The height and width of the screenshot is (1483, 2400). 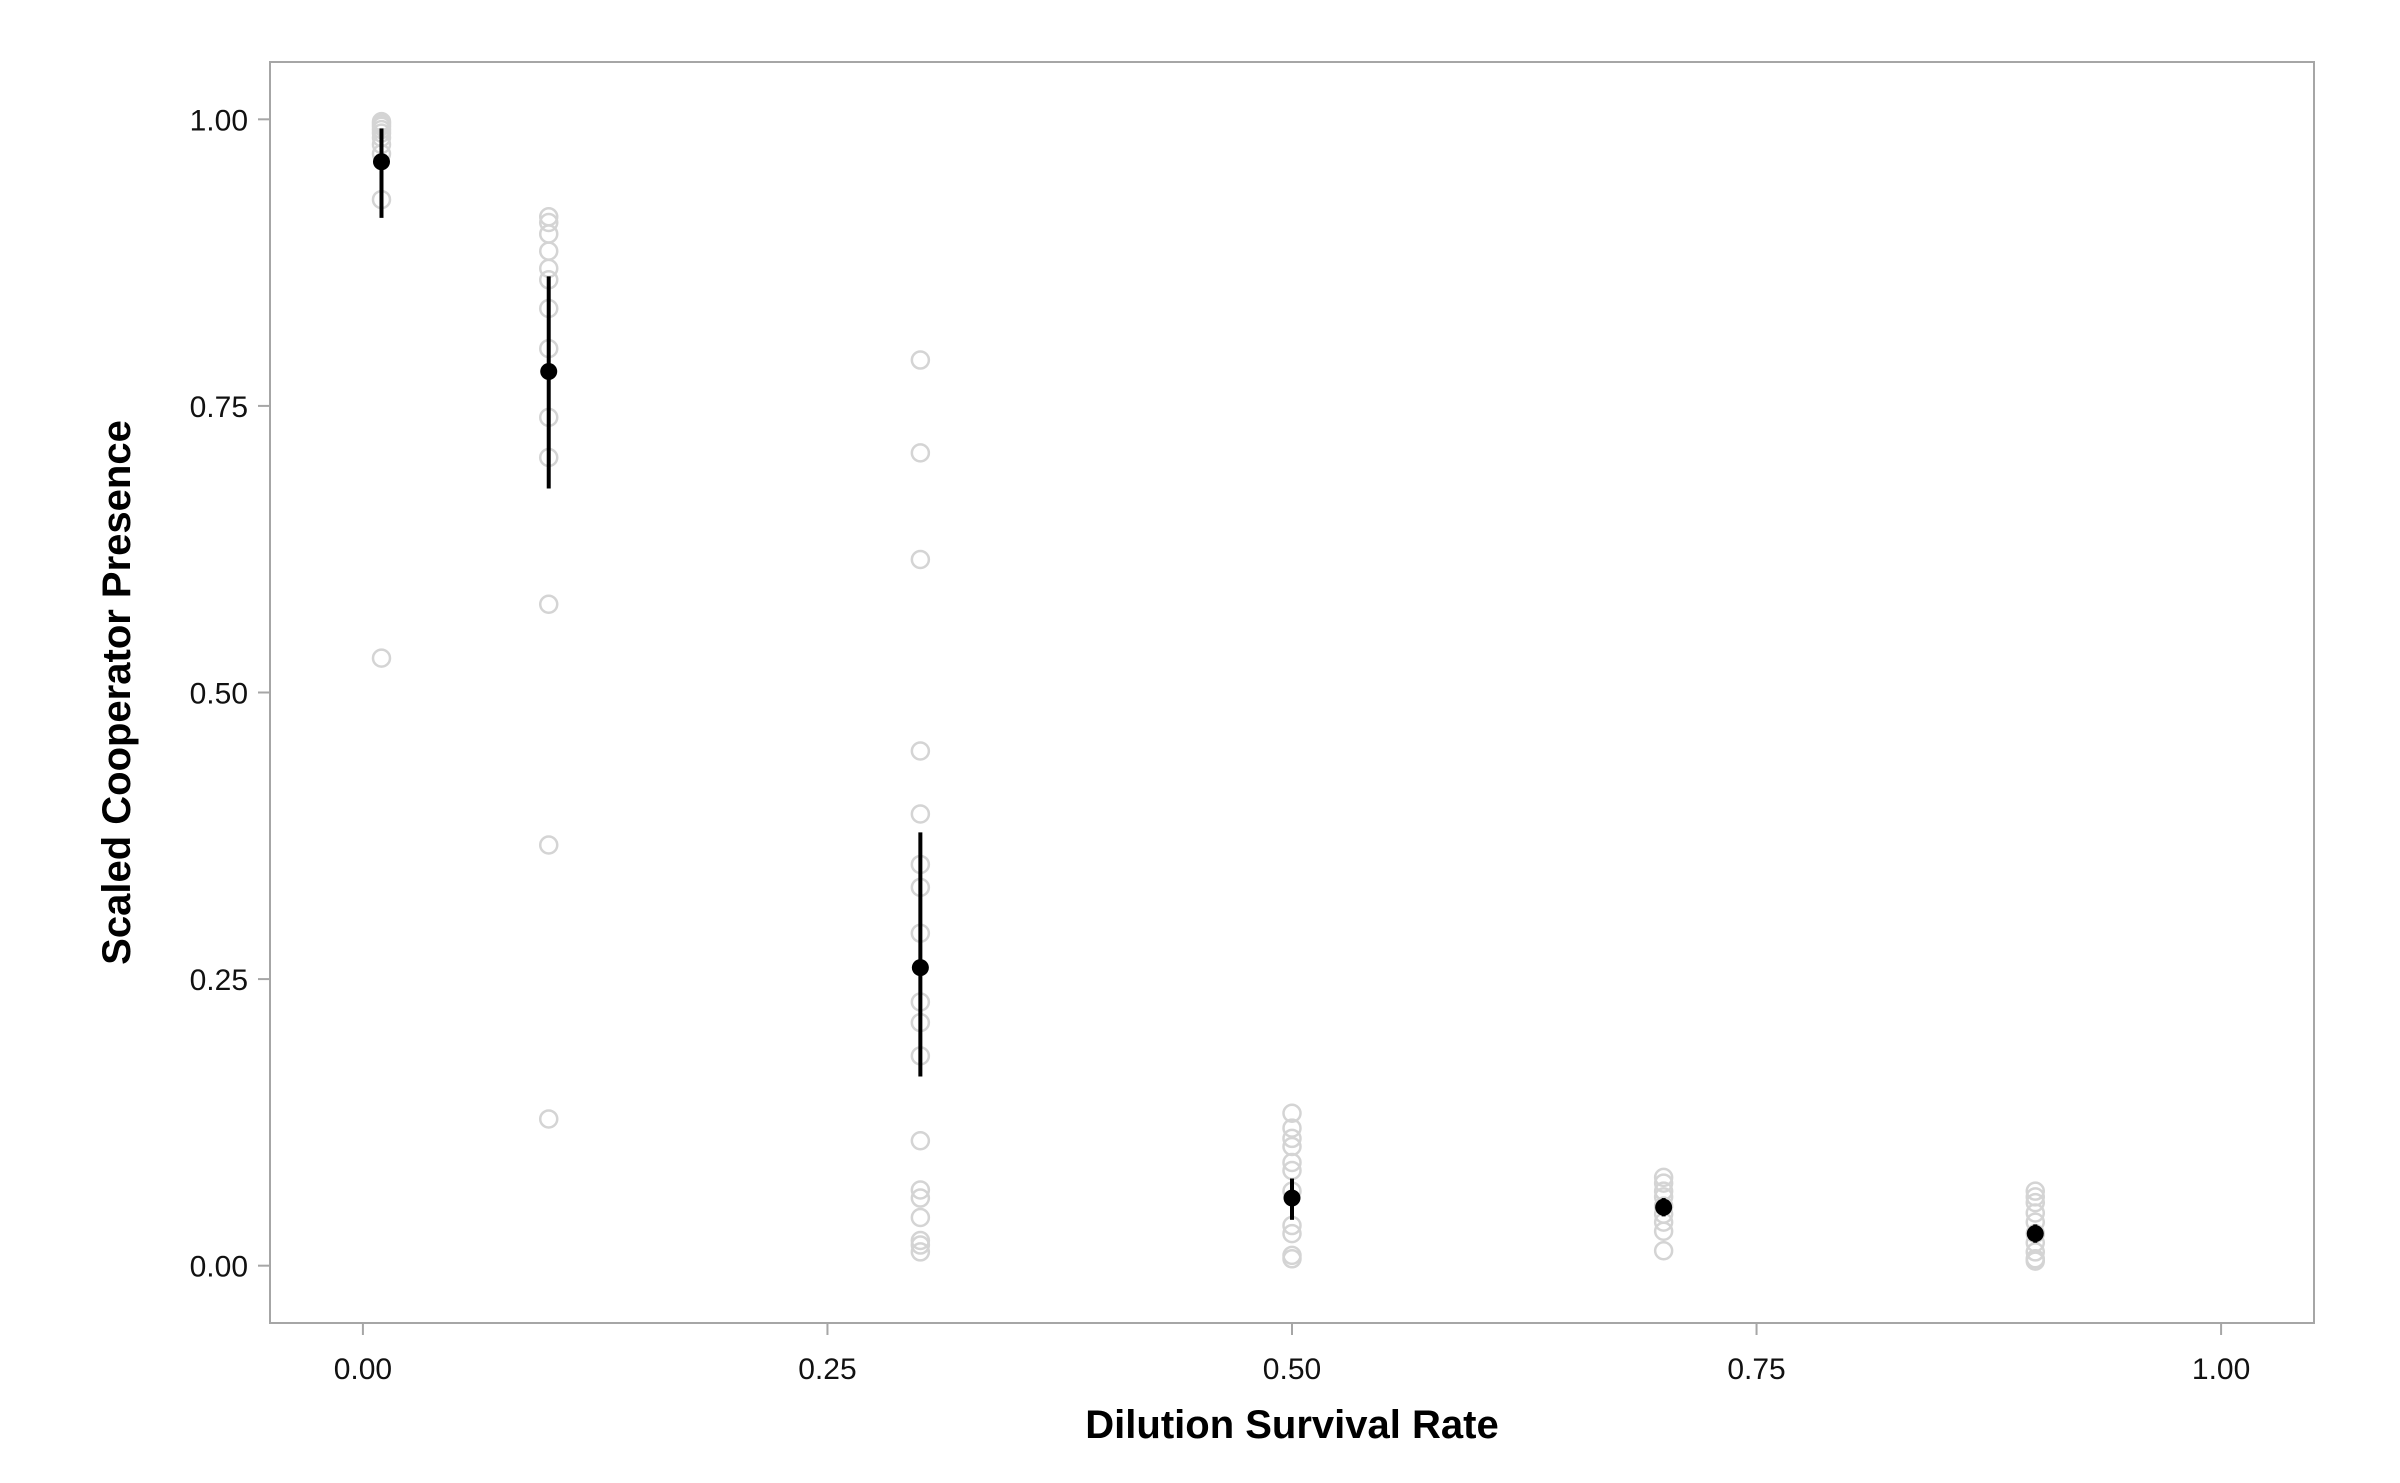 What do you see at coordinates (219, 1267) in the screenshot?
I see `y-tick-label: 0.00` at bounding box center [219, 1267].